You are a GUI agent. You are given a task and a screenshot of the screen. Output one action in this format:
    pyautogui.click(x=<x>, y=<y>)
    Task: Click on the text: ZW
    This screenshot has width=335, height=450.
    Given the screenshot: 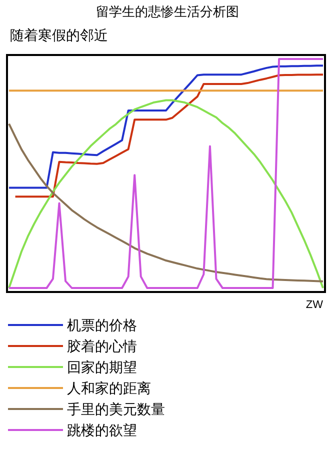 What is the action you would take?
    pyautogui.click(x=315, y=305)
    